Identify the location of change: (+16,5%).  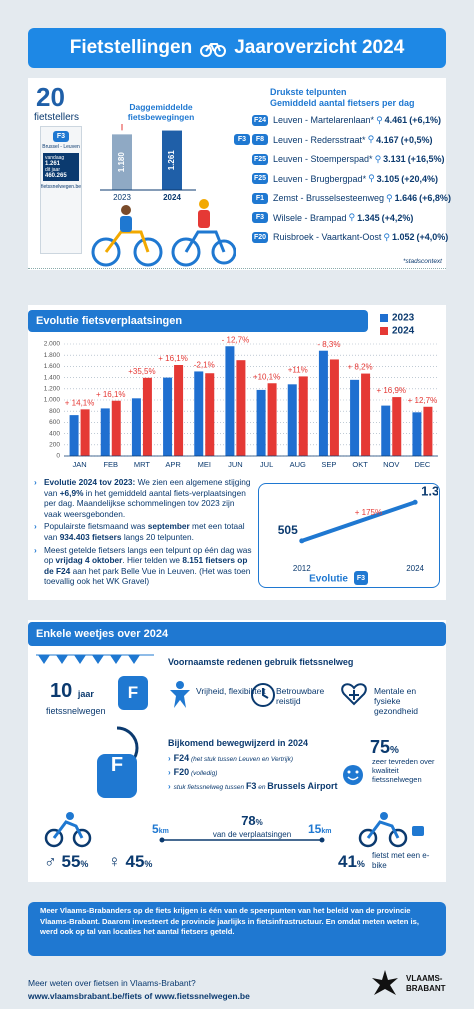
(426, 159).